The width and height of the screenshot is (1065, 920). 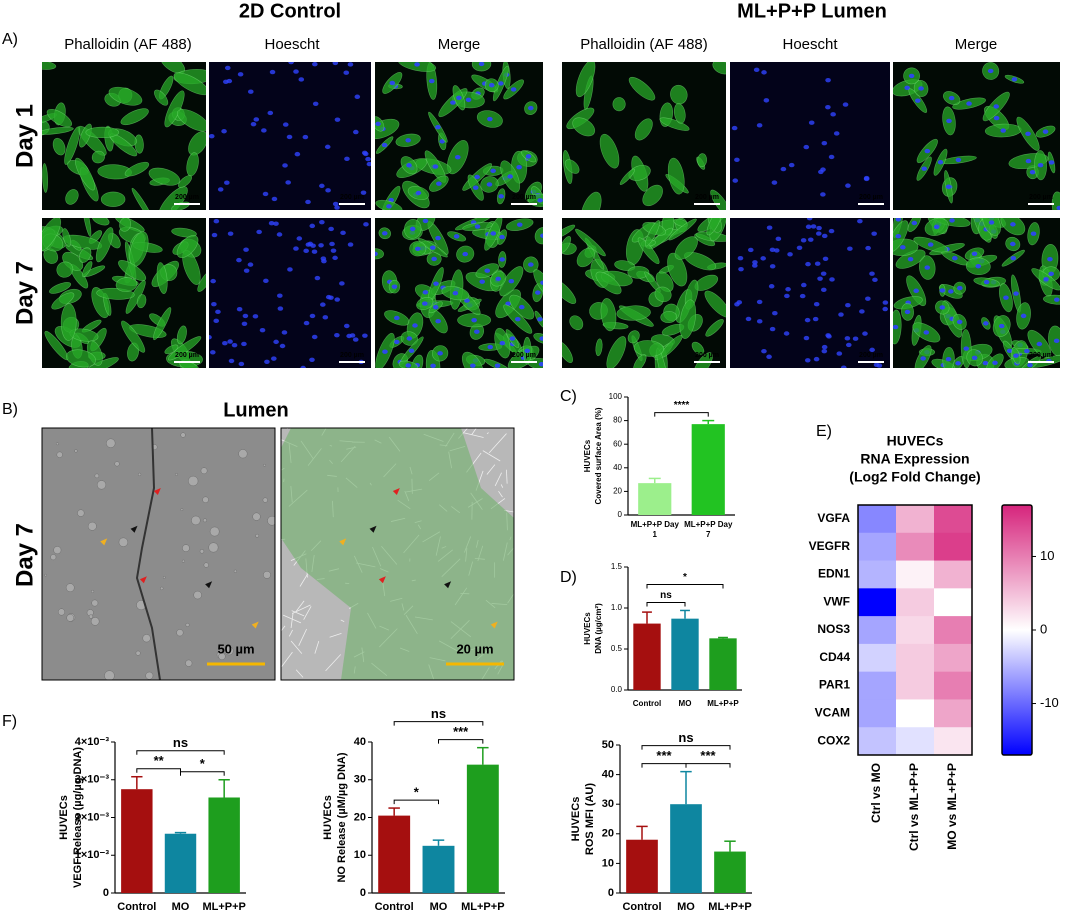 I want to click on colorbar, so click(x=1017, y=630).